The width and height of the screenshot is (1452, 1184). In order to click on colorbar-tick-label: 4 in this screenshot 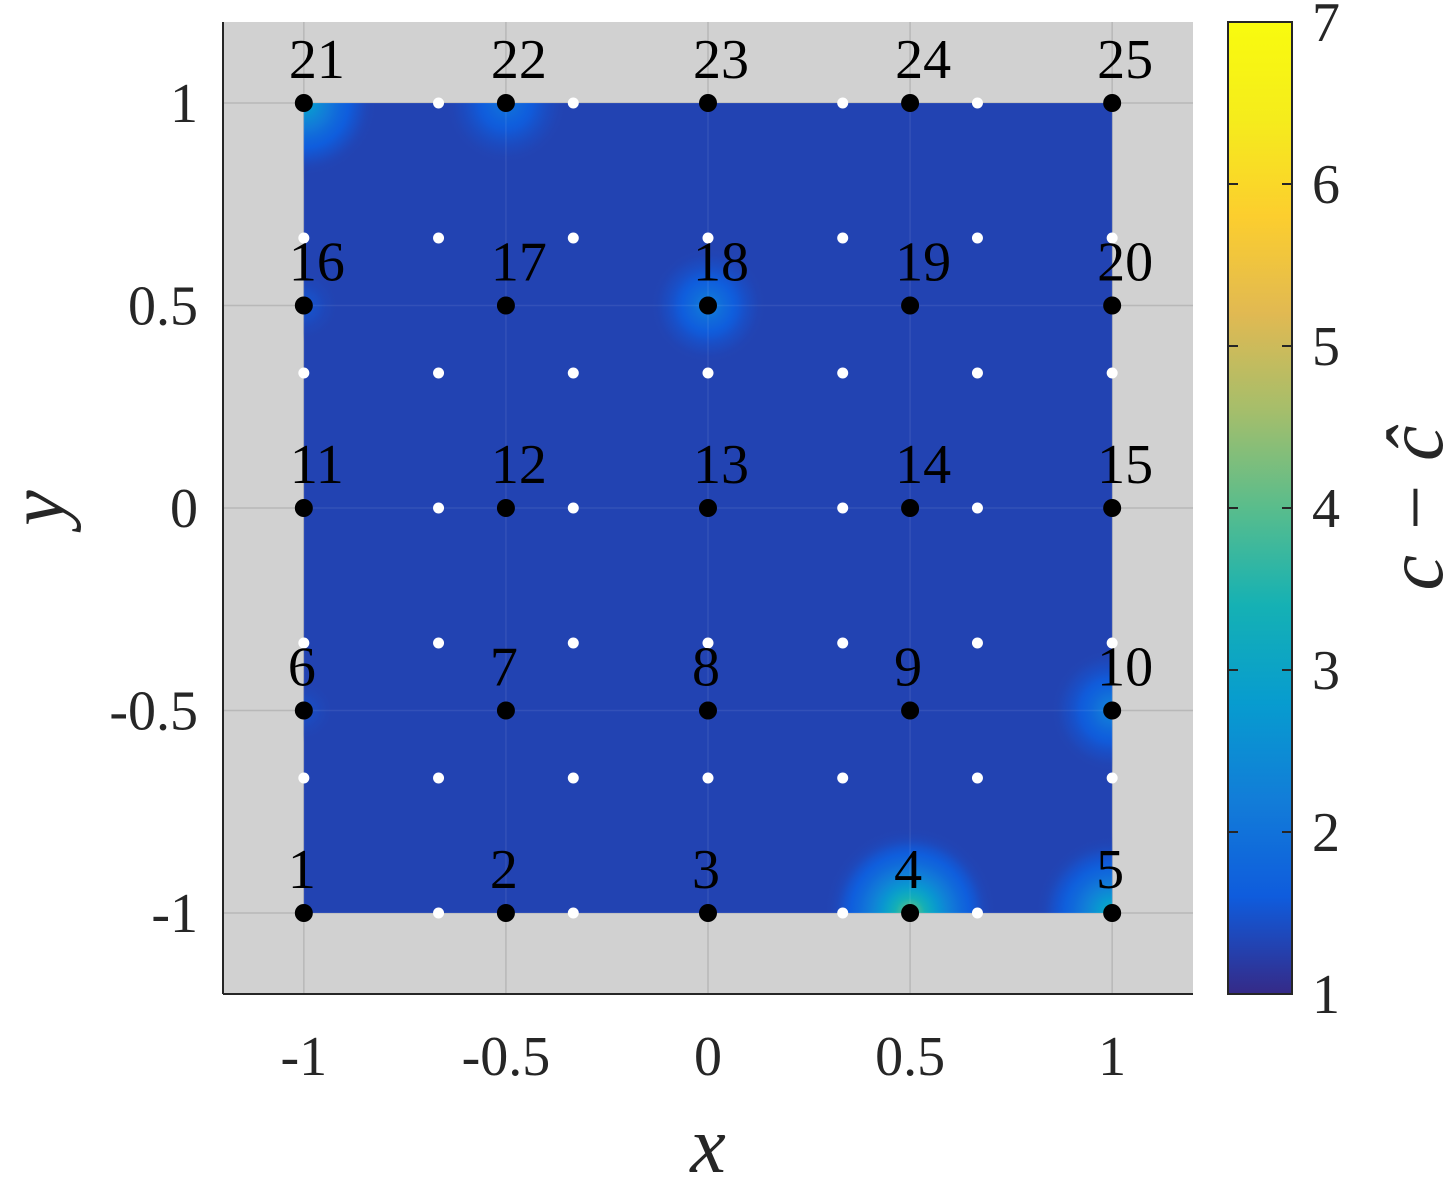, I will do `click(1326, 509)`.